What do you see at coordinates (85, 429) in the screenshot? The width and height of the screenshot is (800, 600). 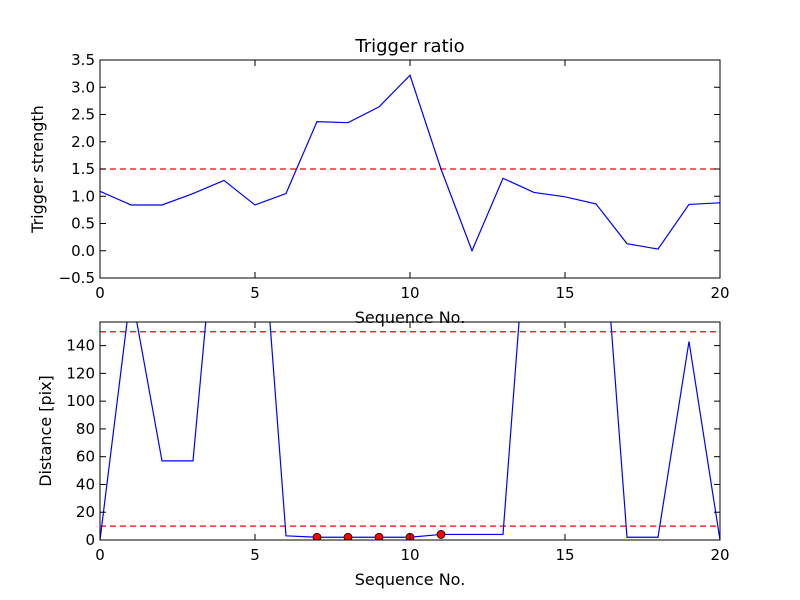 I see `bottom-ytick-label: 80` at bounding box center [85, 429].